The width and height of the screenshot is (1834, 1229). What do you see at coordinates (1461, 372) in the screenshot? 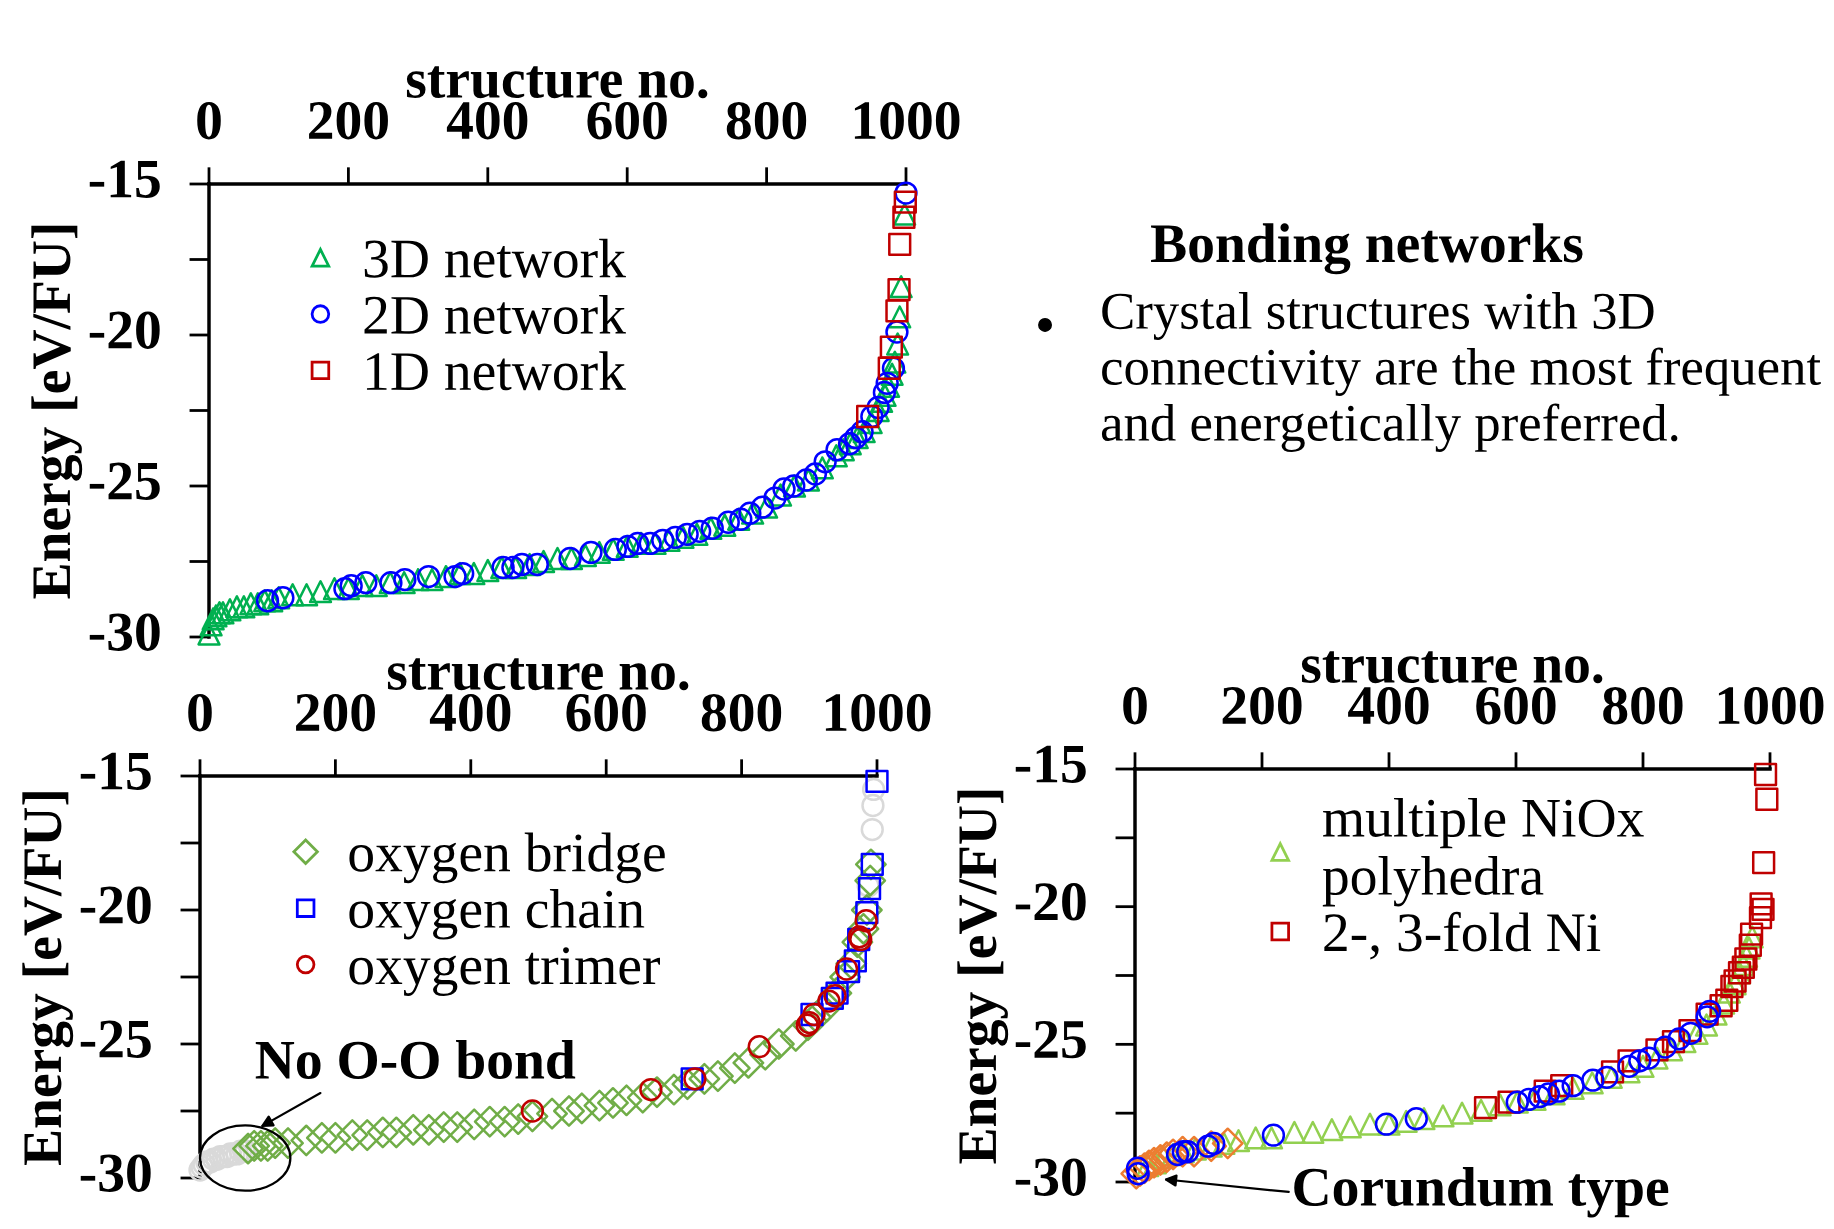
I see `text: Crystal structures with 3D connectivity are the most frequent and energetically preferred.` at bounding box center [1461, 372].